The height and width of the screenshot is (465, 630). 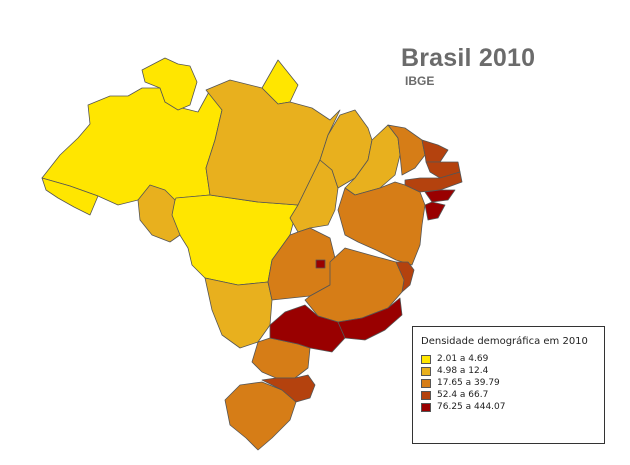 I want to click on map-subtitle: IBGE, so click(x=420, y=81).